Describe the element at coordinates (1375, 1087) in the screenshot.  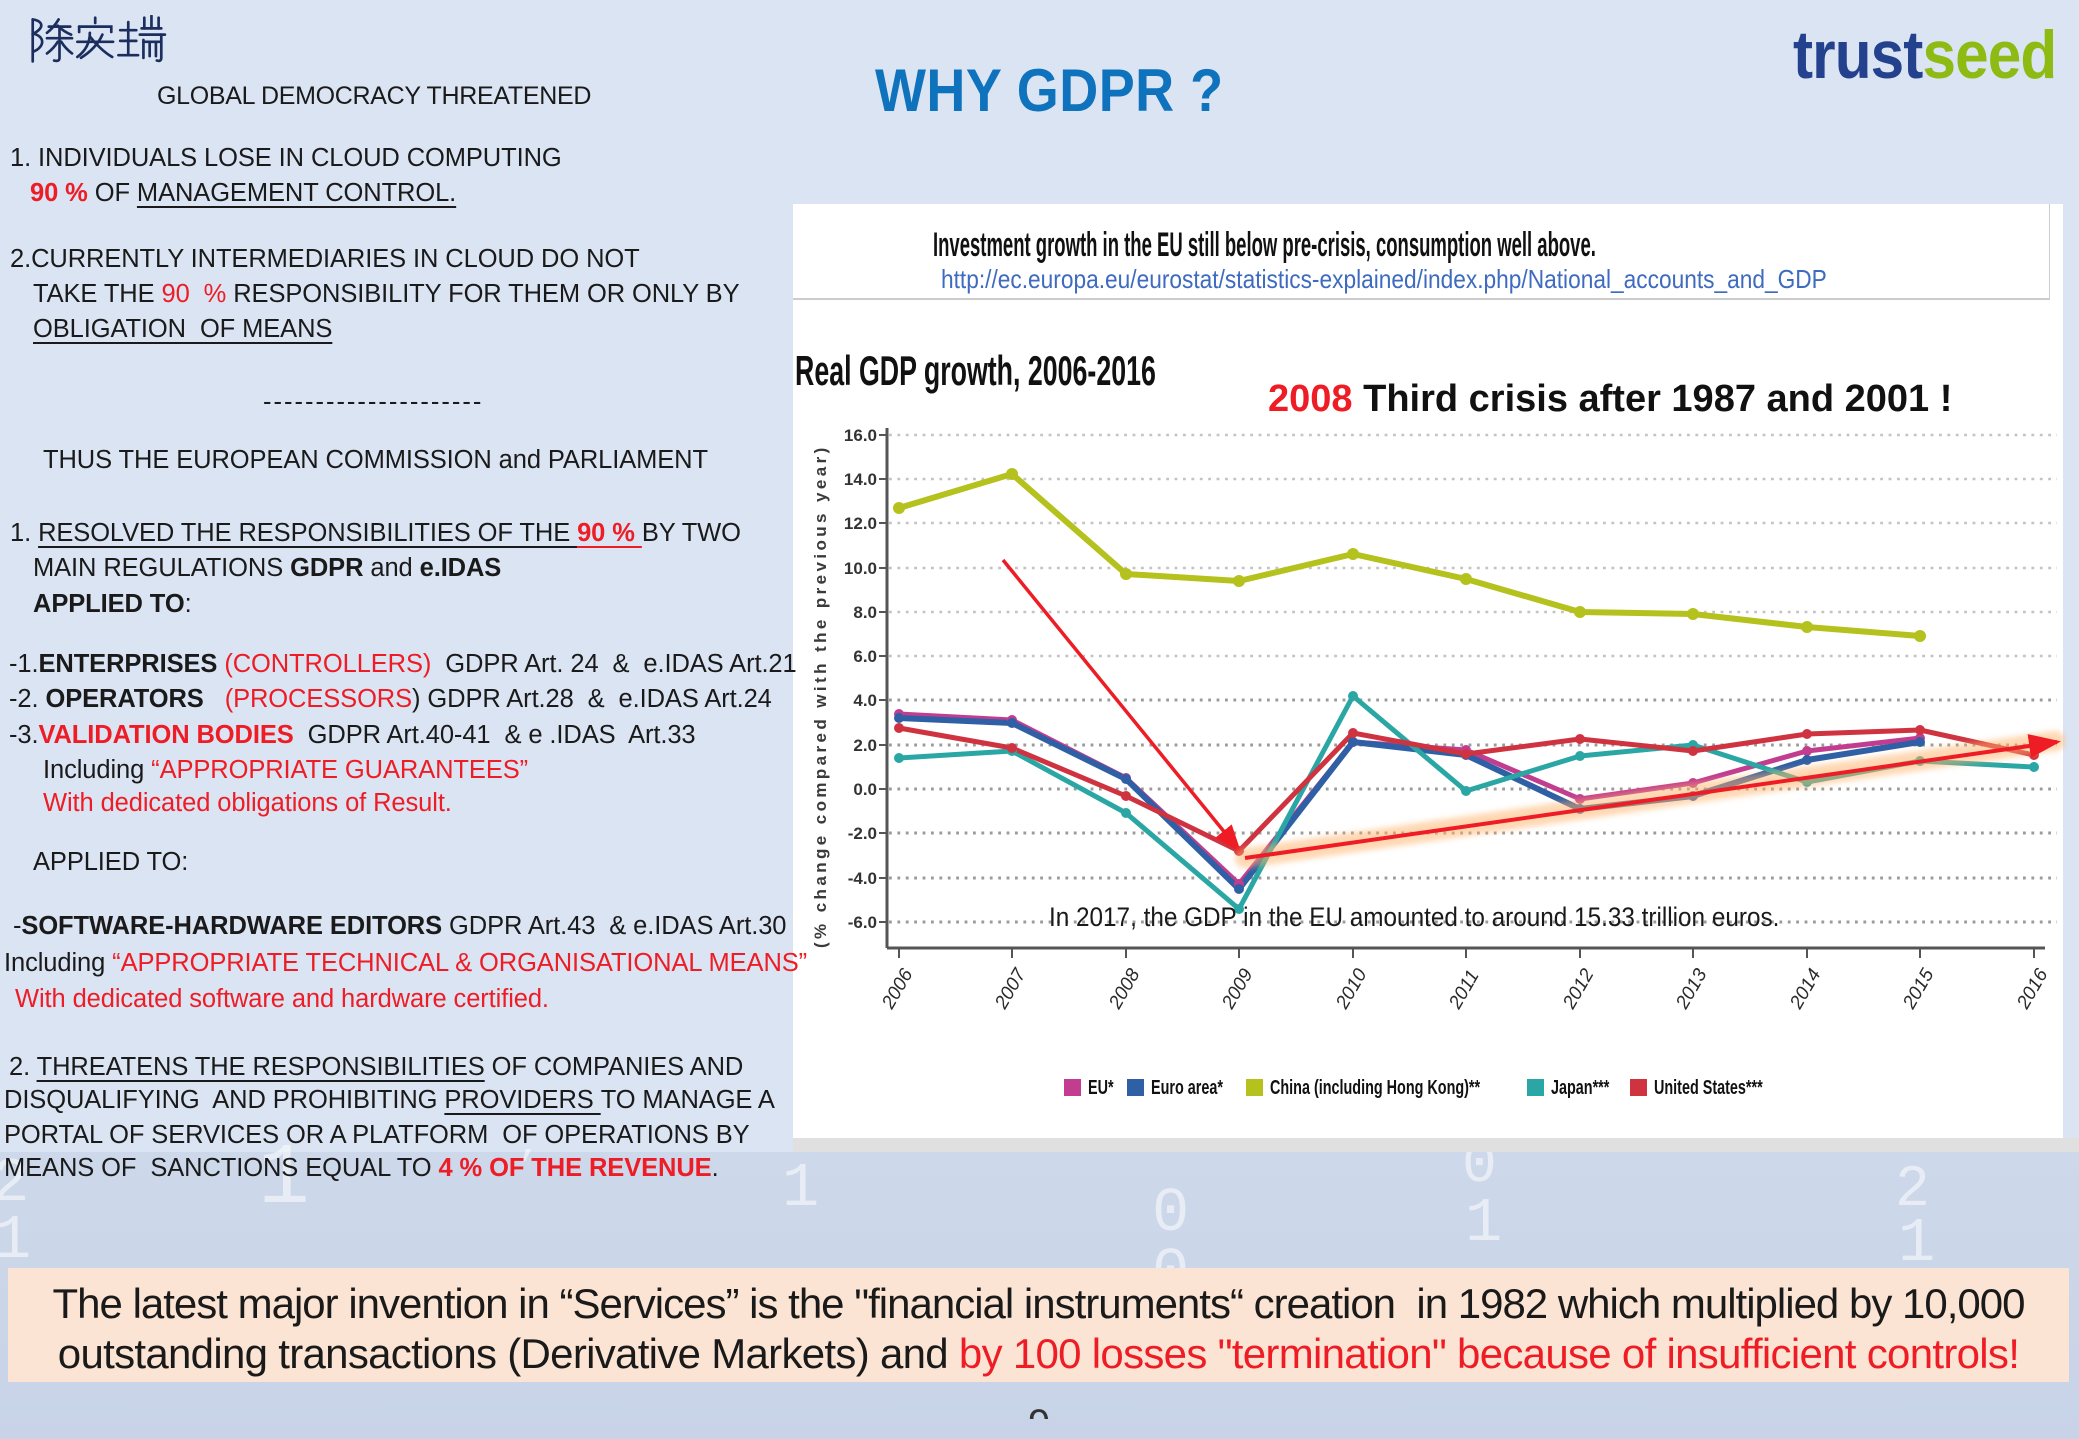
I see `svg-text: China (including Hong Kong)**` at that location.